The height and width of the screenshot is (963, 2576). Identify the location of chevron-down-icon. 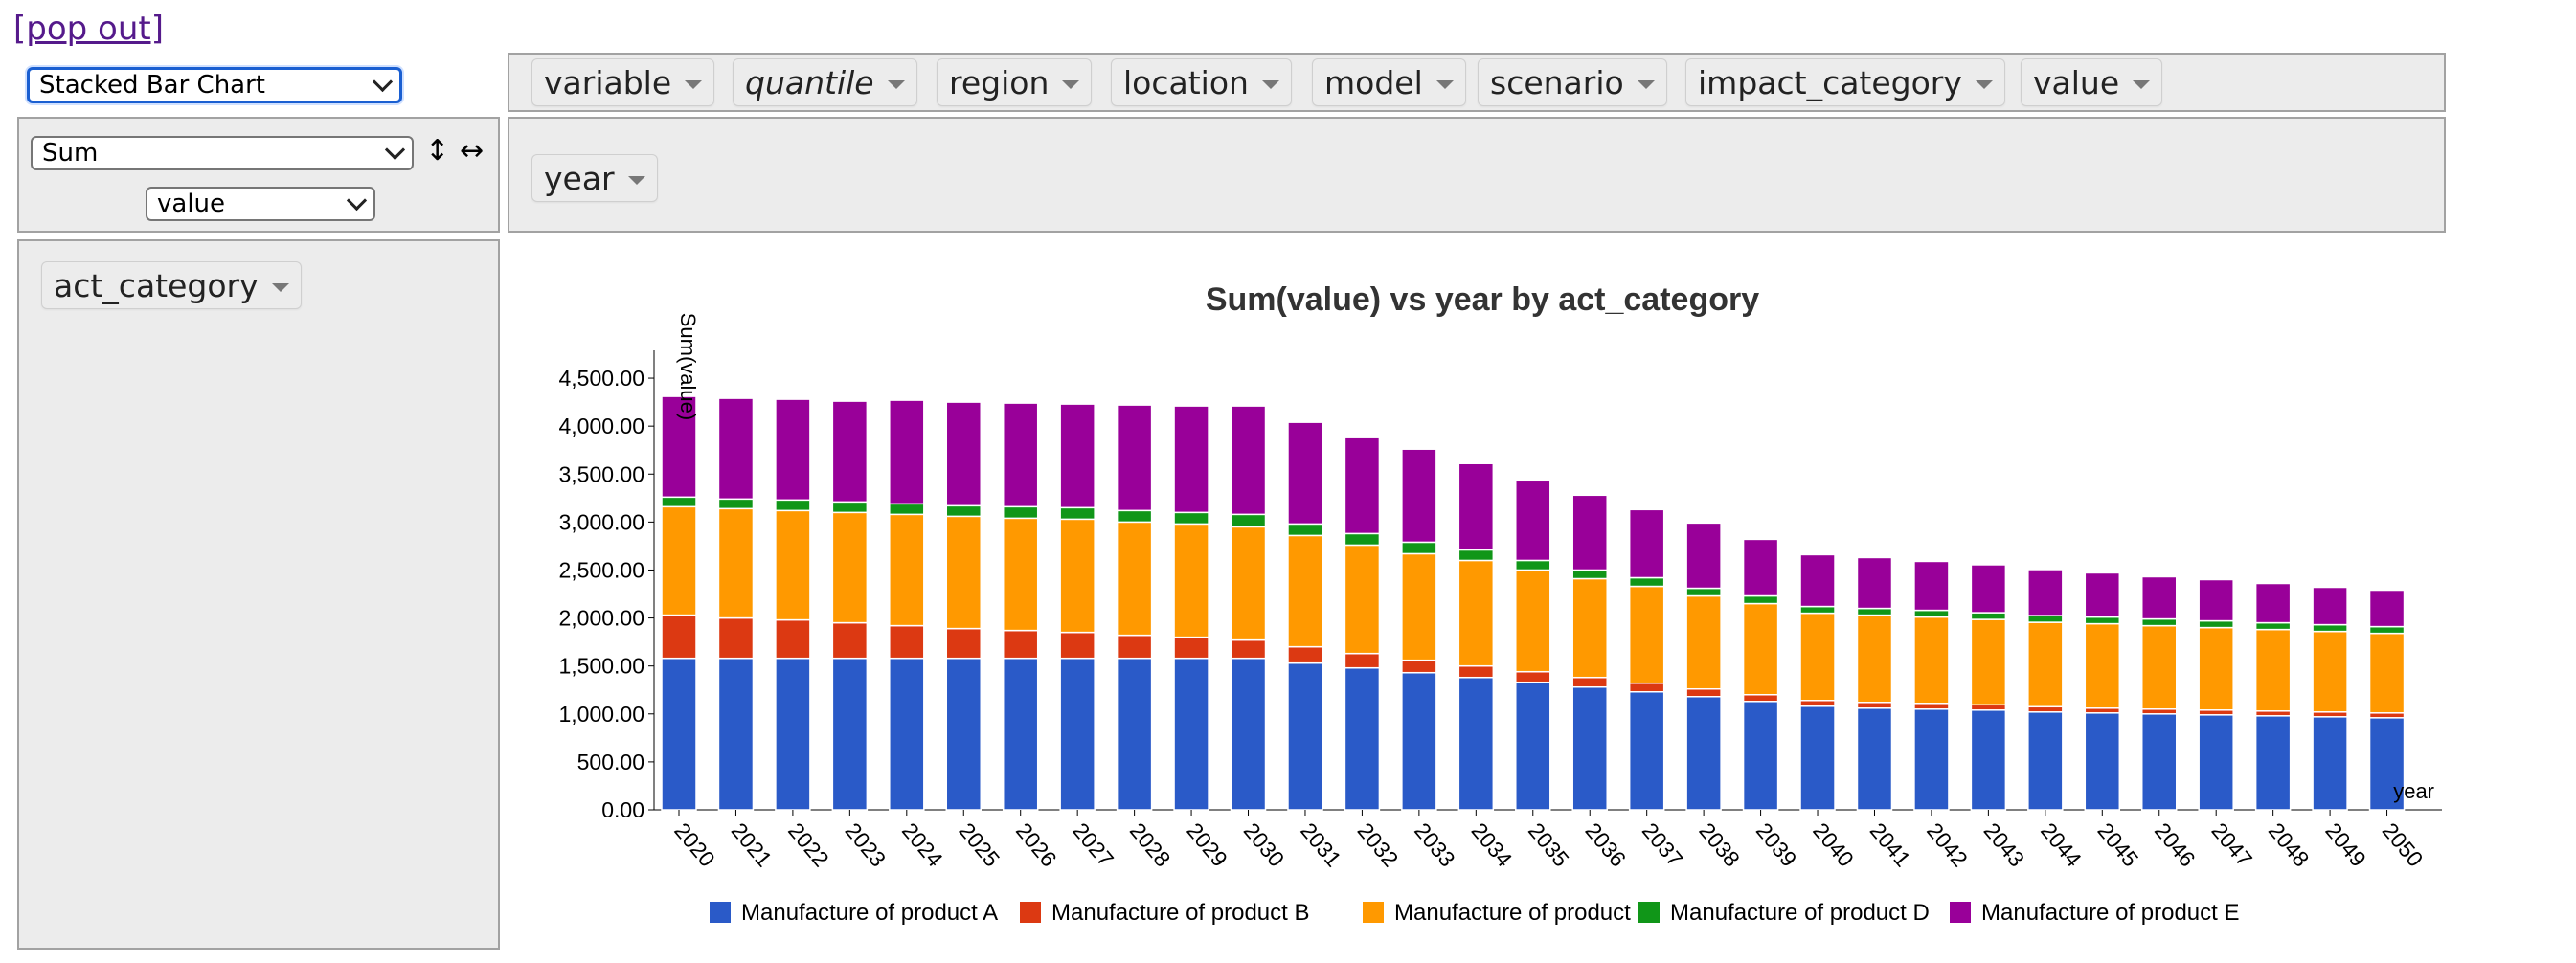
(395, 149).